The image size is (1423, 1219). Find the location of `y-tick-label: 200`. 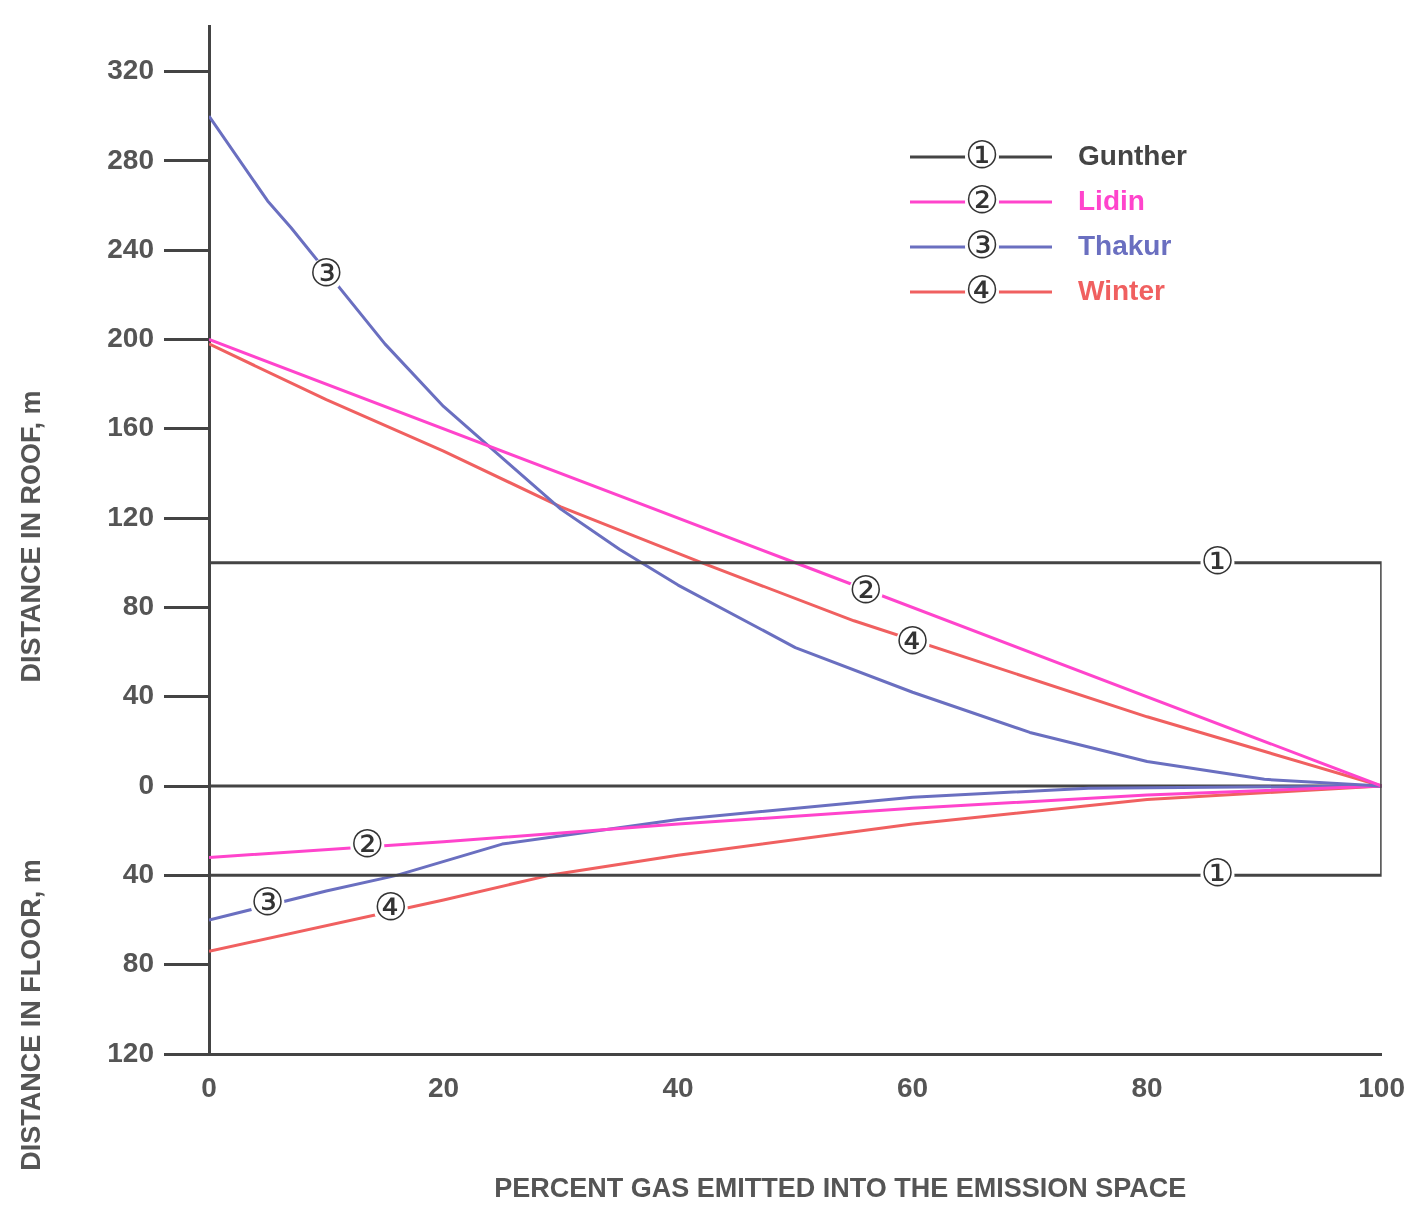

y-tick-label: 200 is located at coordinates (130, 338).